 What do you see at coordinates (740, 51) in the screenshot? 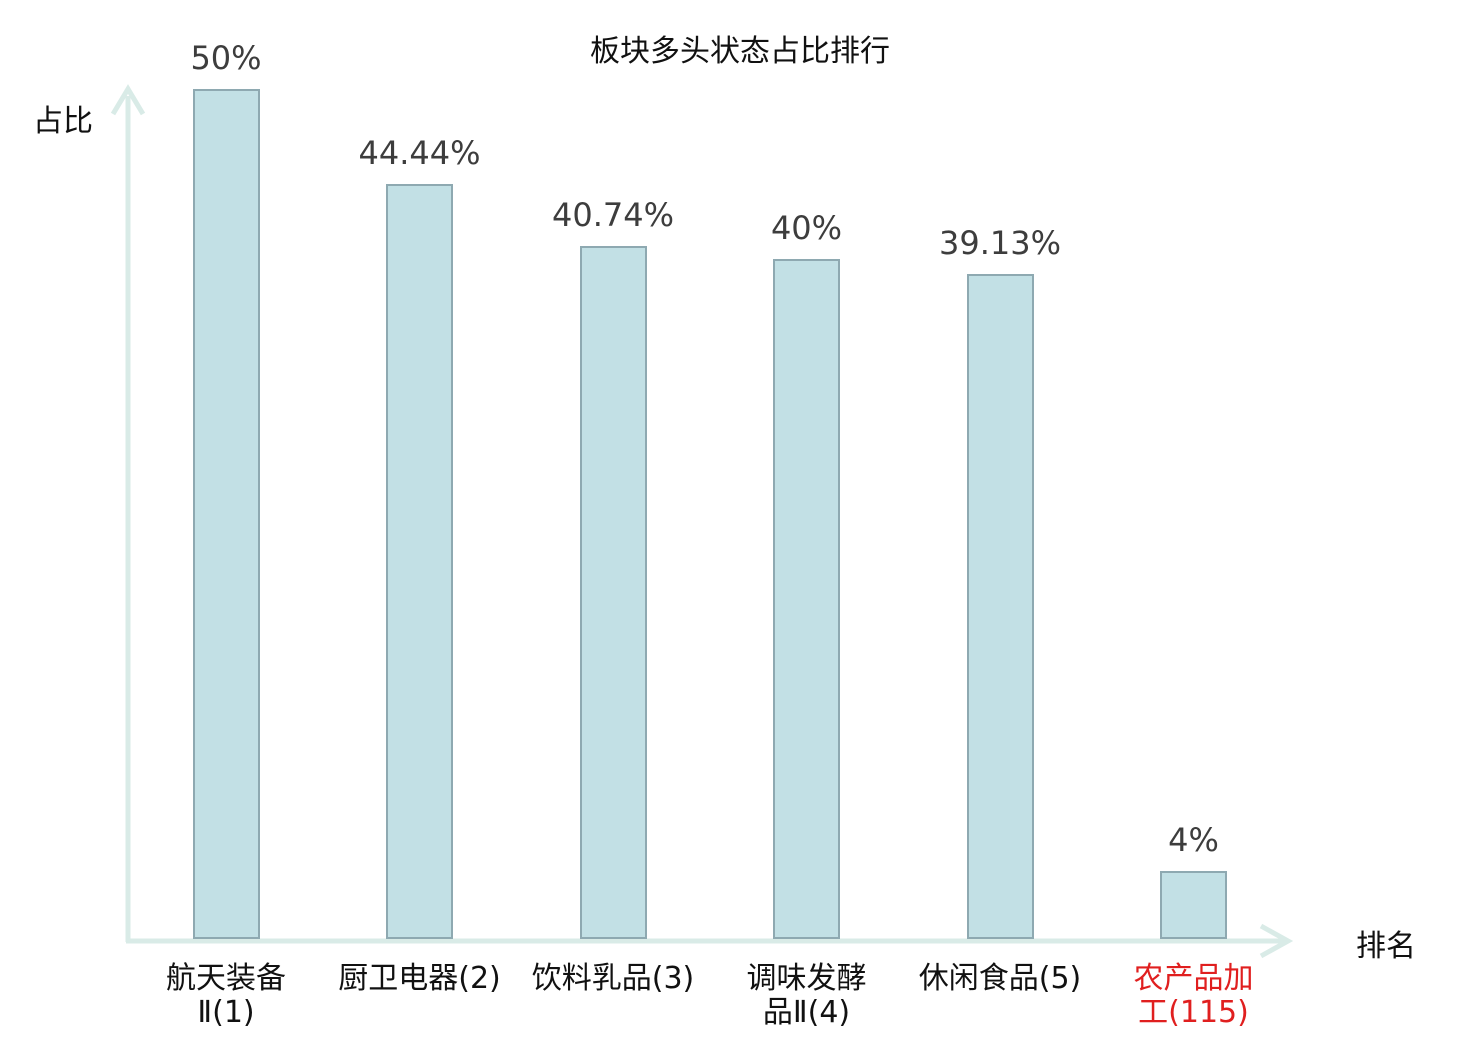
I see `chart-title: 板块多头状态占比排行` at bounding box center [740, 51].